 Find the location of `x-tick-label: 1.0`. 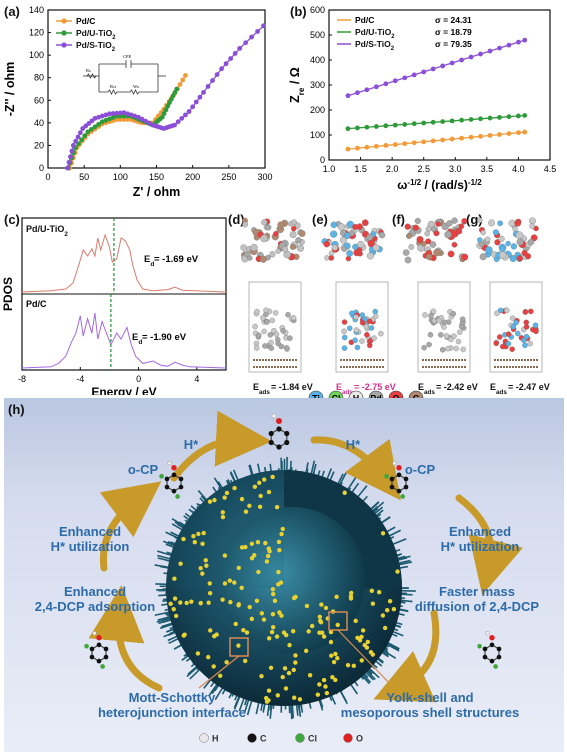

x-tick-label: 1.0 is located at coordinates (329, 169).